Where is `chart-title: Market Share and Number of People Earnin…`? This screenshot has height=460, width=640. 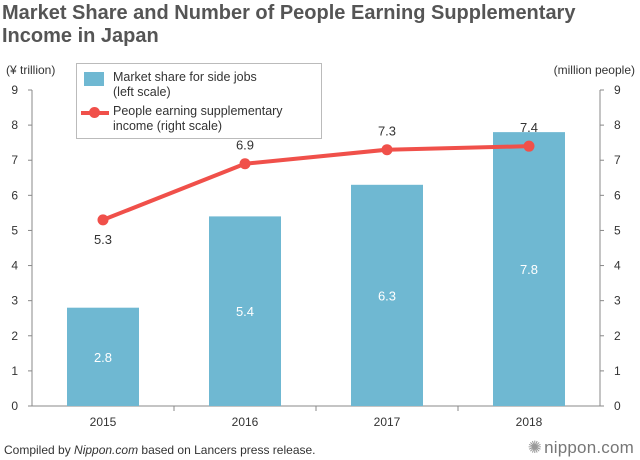 chart-title: Market Share and Number of People Earnin… is located at coordinates (289, 24).